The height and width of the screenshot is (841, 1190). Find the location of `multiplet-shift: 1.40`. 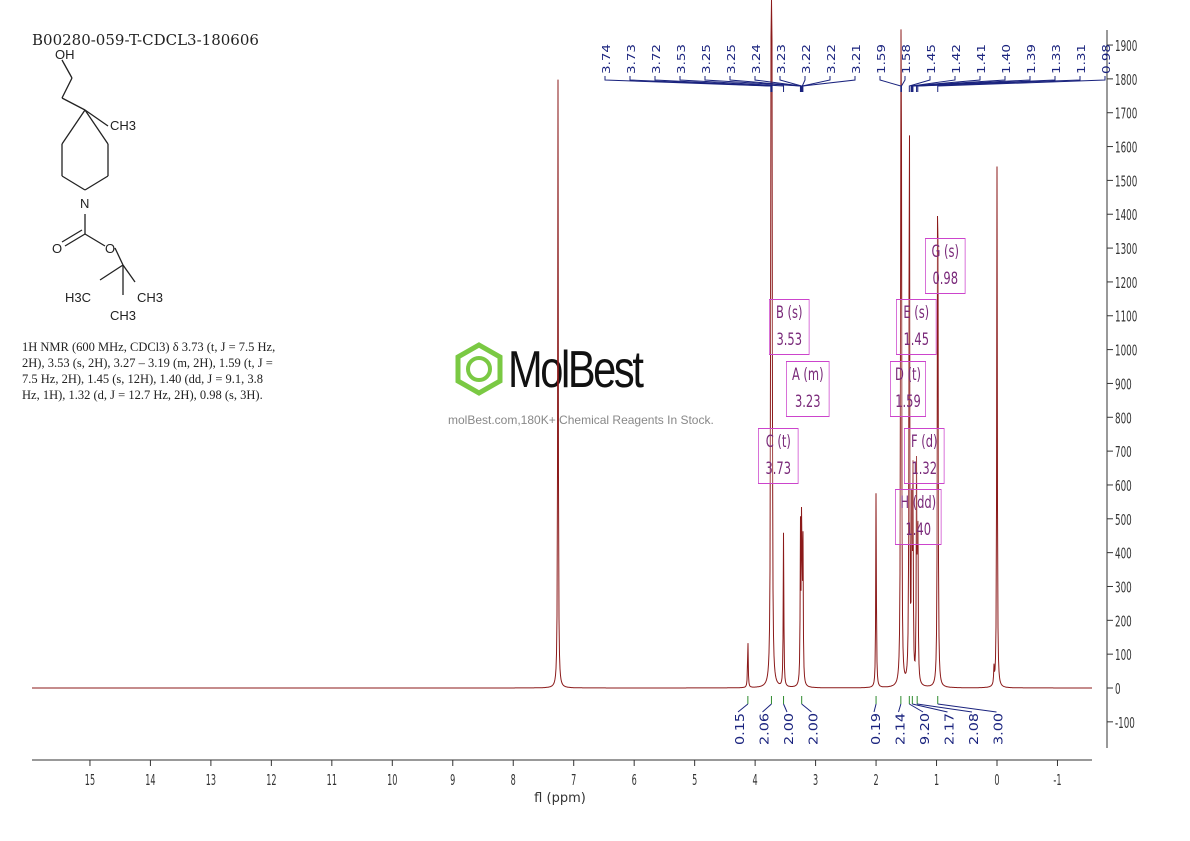

multiplet-shift: 1.40 is located at coordinates (918, 530).